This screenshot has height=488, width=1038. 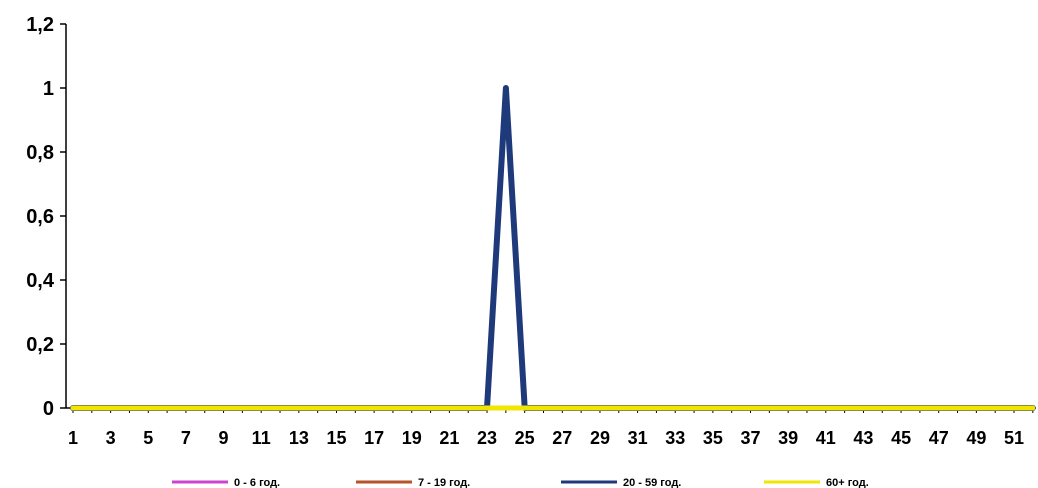 I want to click on x-tick-label: 13, so click(x=299, y=438).